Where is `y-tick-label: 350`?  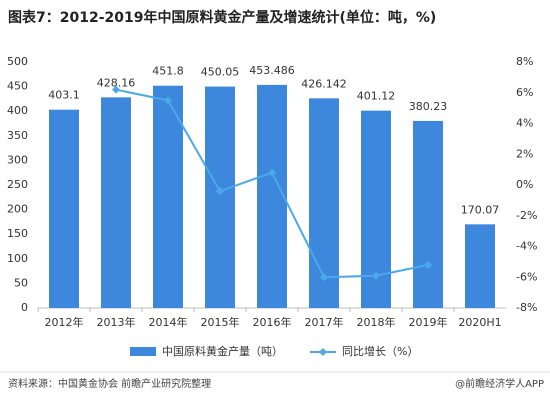 y-tick-label: 350 is located at coordinates (17, 135).